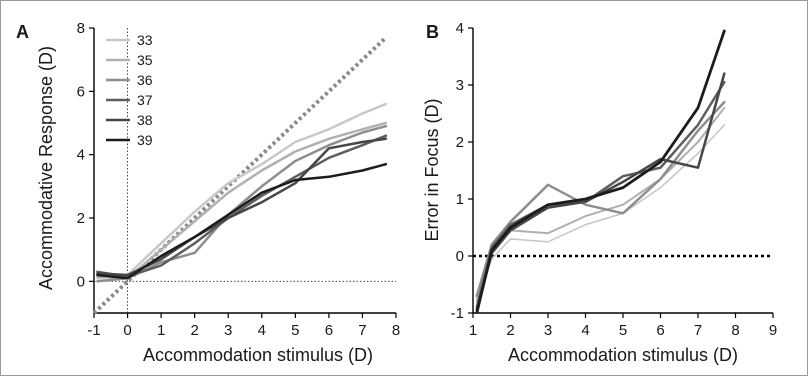 The height and width of the screenshot is (376, 808). What do you see at coordinates (585, 330) in the screenshot?
I see `panel-b-x-tick-label: 4` at bounding box center [585, 330].